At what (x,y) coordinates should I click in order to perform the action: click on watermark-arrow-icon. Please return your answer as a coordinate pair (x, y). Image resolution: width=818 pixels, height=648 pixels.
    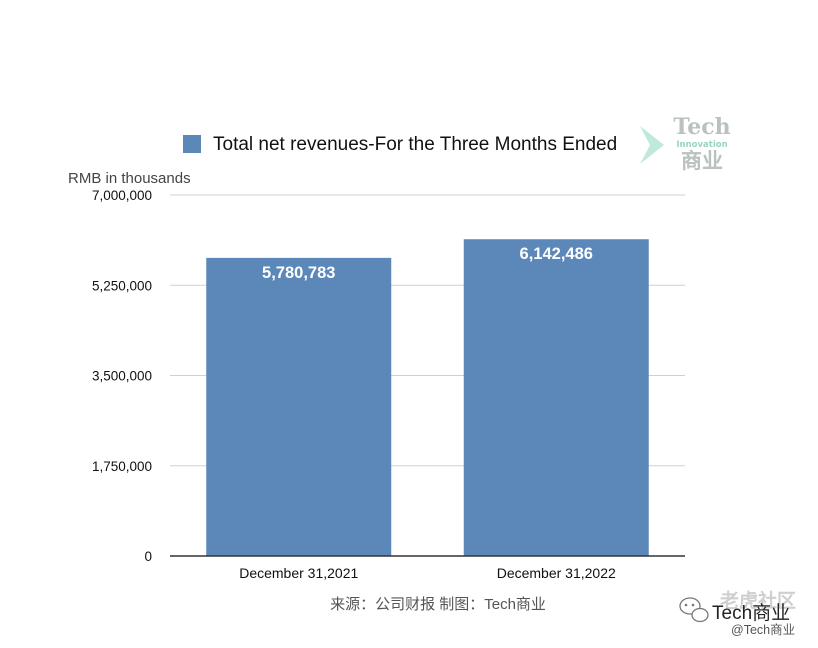
    Looking at the image, I should click on (652, 145).